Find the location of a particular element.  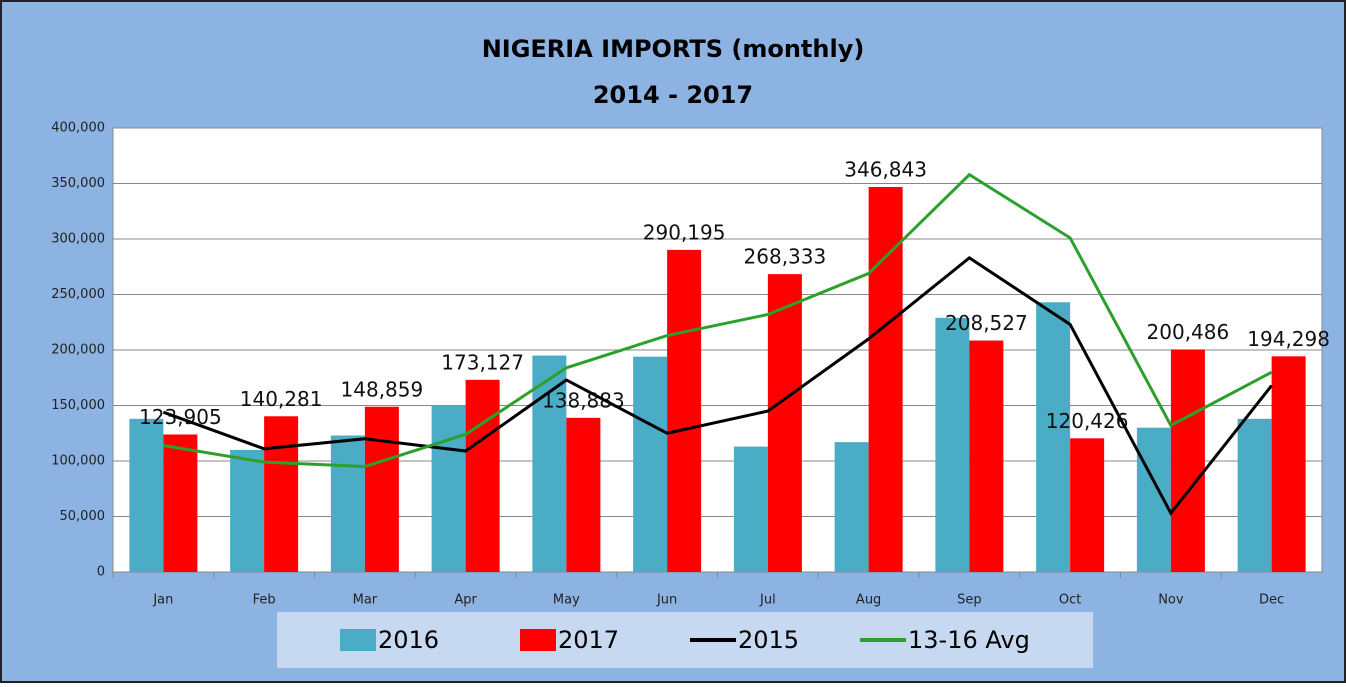

x-tick-label: Sep is located at coordinates (969, 600).